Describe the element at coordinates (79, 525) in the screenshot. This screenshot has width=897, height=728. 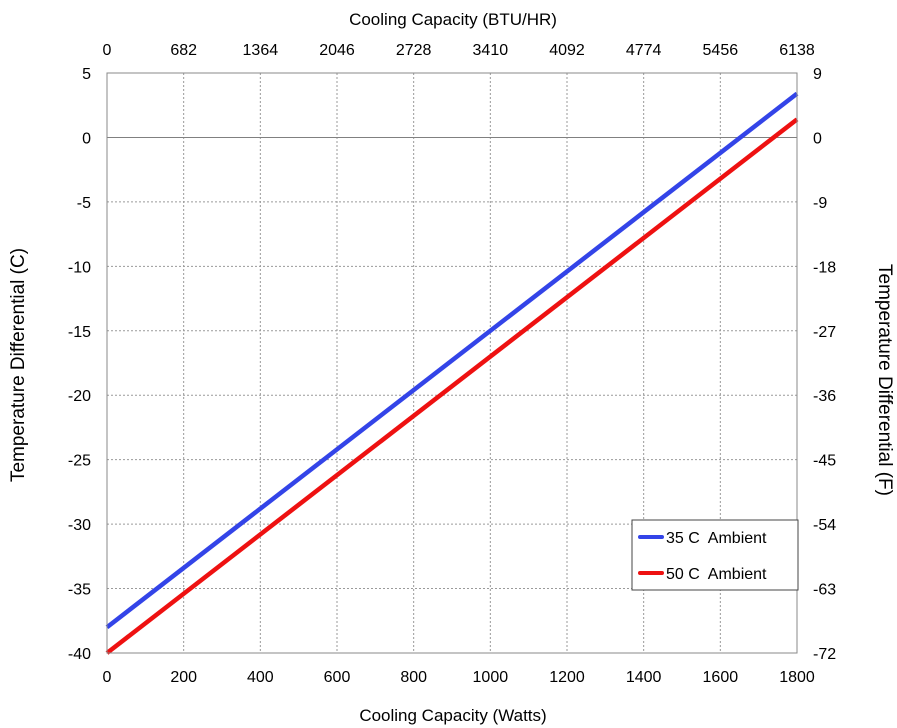
I see `y-tick-label: -30` at that location.